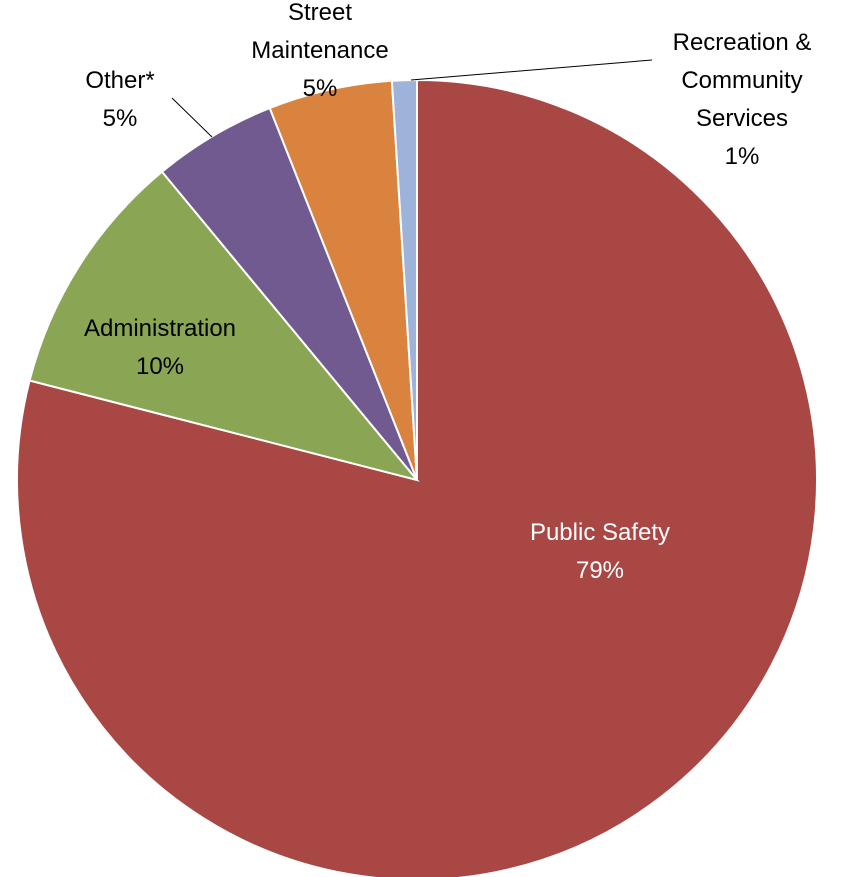 This screenshot has height=877, width=842. What do you see at coordinates (160, 347) in the screenshot?
I see `slice-label: Administration 10%` at bounding box center [160, 347].